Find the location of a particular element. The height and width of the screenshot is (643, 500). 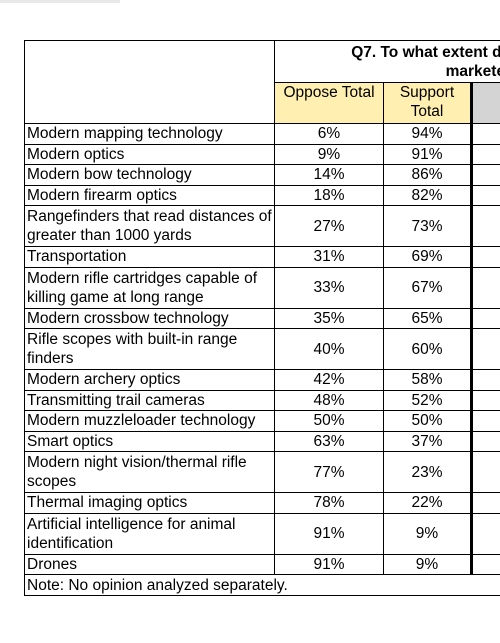

support-value: 22% is located at coordinates (427, 503).